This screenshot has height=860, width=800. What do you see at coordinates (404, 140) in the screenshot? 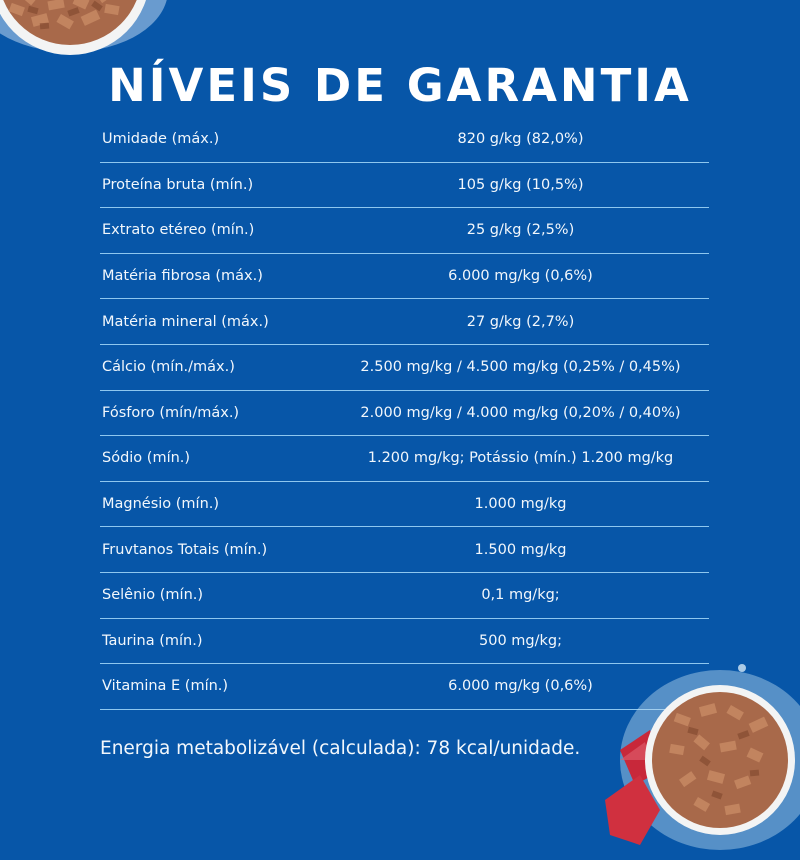
I see `table-row: Umidade (máx.) 820 g/kg (82,0%)` at bounding box center [404, 140].